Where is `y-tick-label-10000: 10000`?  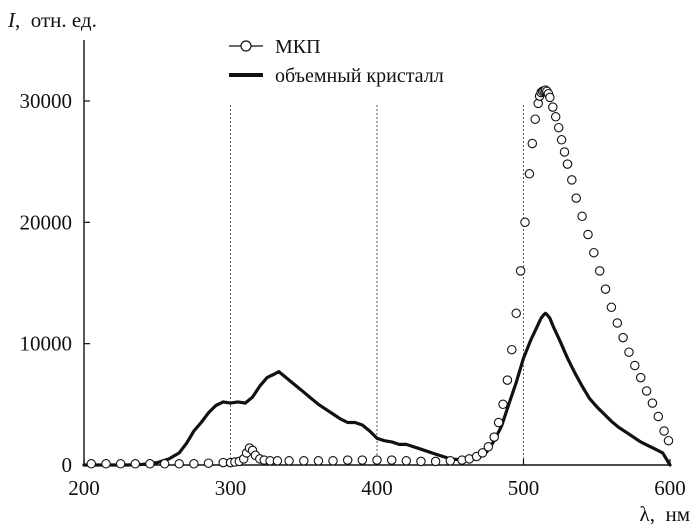 y-tick-label-10000: 10000 is located at coordinates (46, 344).